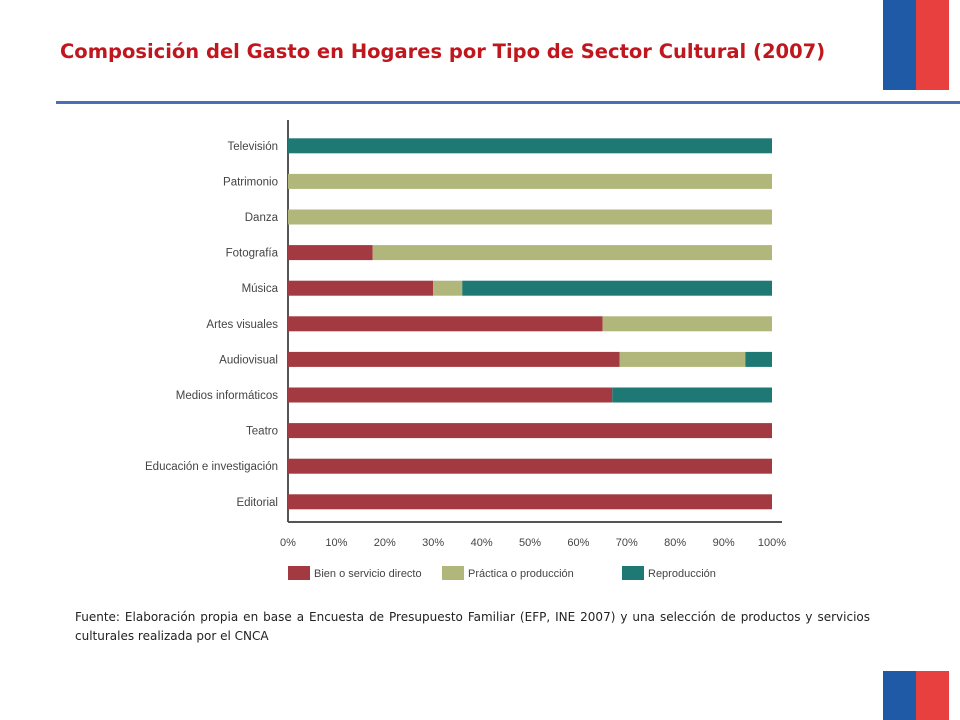 The height and width of the screenshot is (720, 960). Describe the element at coordinates (530, 543) in the screenshot. I see `x-tick-label: 50%` at that location.